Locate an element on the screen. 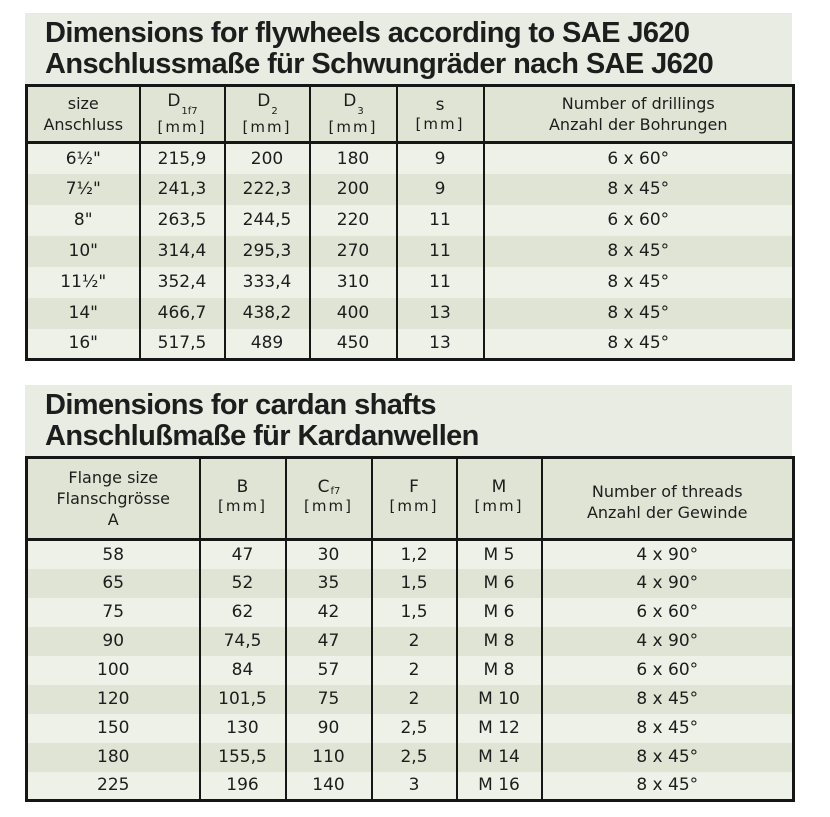  table-cell: 222,3 is located at coordinates (267, 189).